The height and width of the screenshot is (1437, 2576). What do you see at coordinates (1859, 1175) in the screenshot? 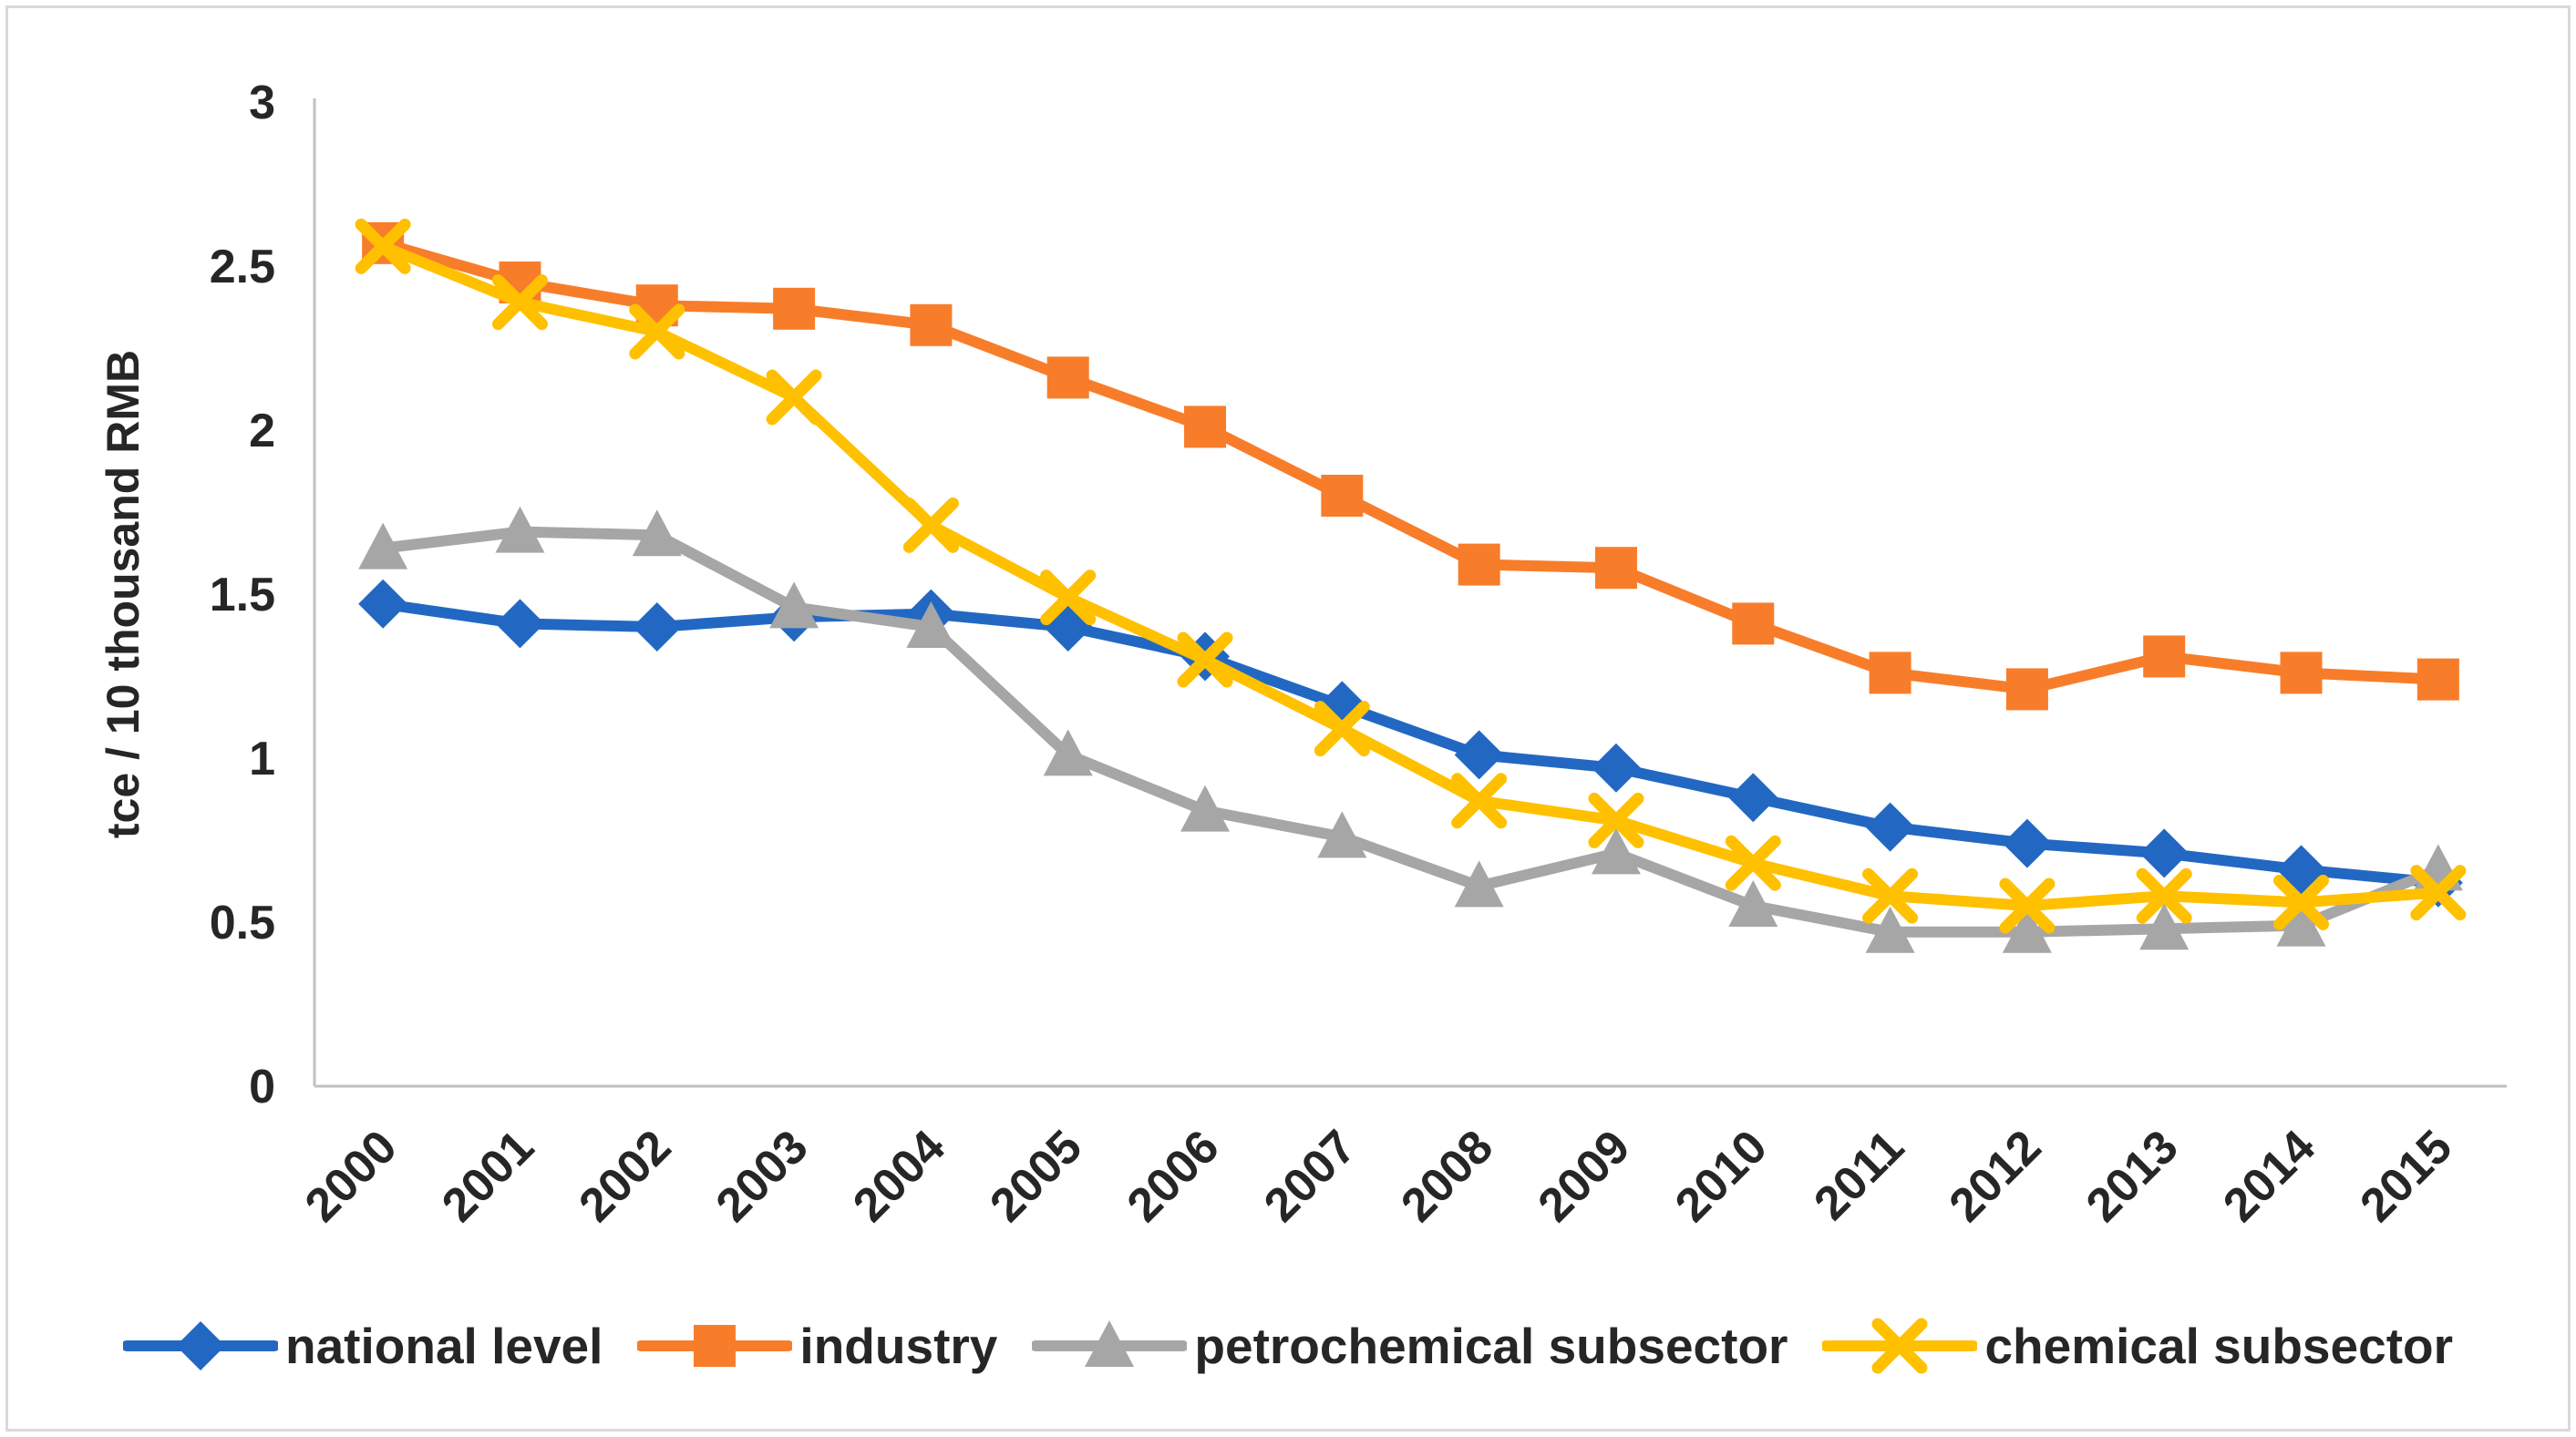
I see `x-tick-label: 2011` at bounding box center [1859, 1175].